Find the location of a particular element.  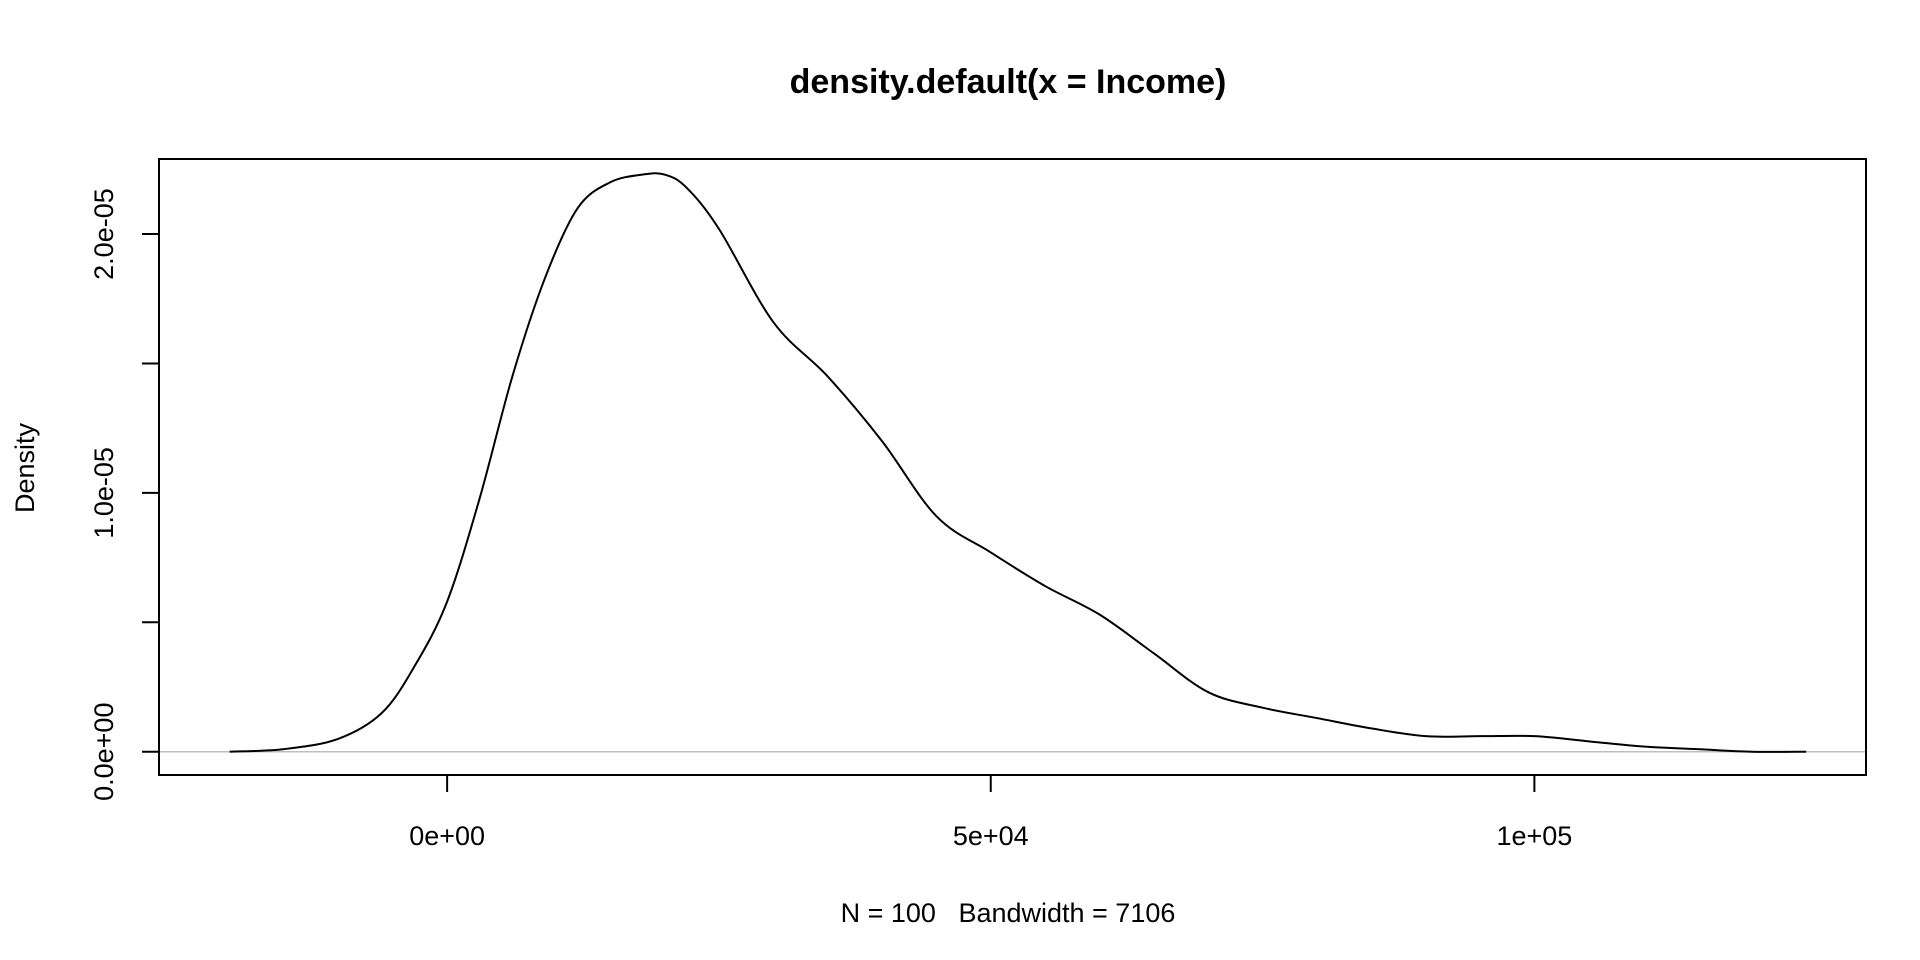

x-tick-label: 5e+04 is located at coordinates (991, 836).